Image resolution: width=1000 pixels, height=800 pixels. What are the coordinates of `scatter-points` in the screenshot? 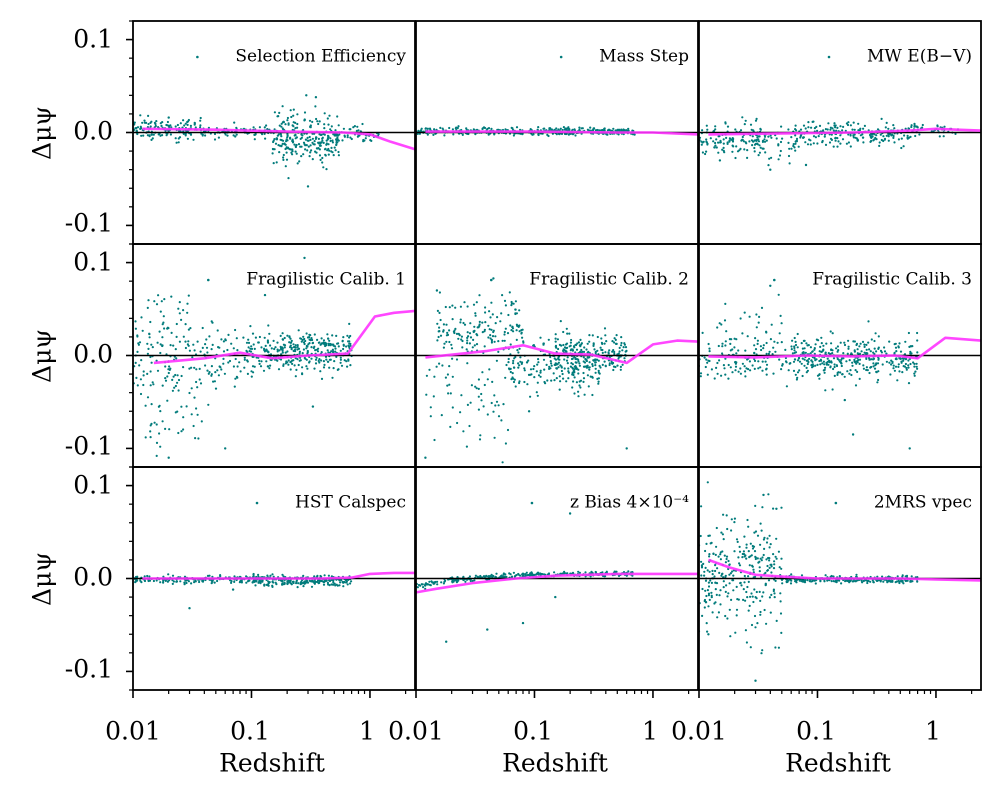 It's located at (809, 367).